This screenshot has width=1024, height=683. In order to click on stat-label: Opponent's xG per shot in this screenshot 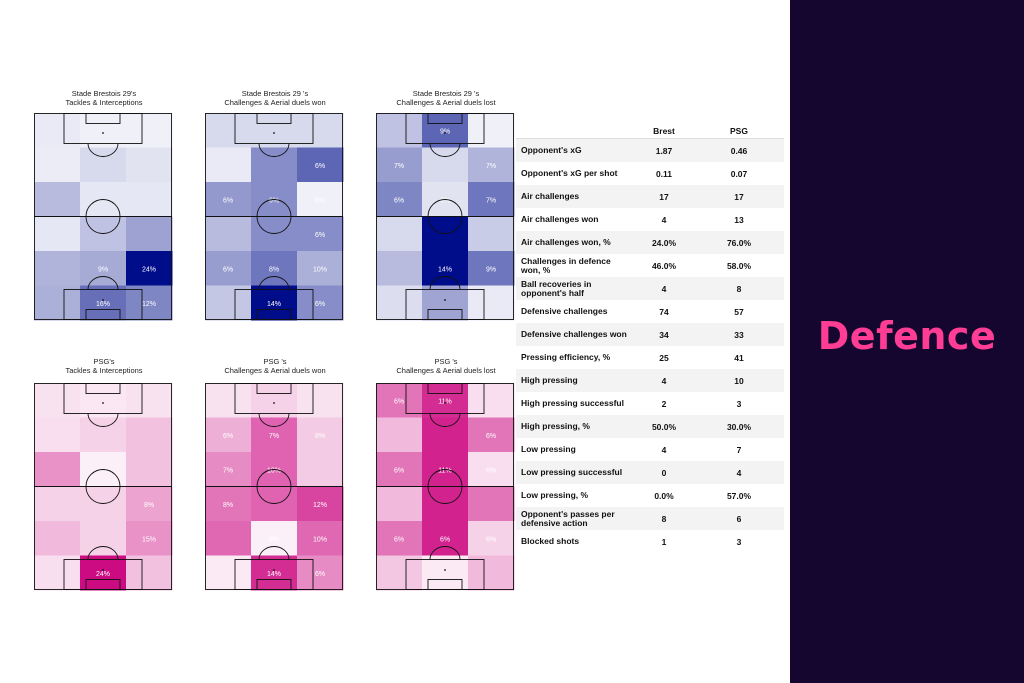, I will do `click(569, 173)`.